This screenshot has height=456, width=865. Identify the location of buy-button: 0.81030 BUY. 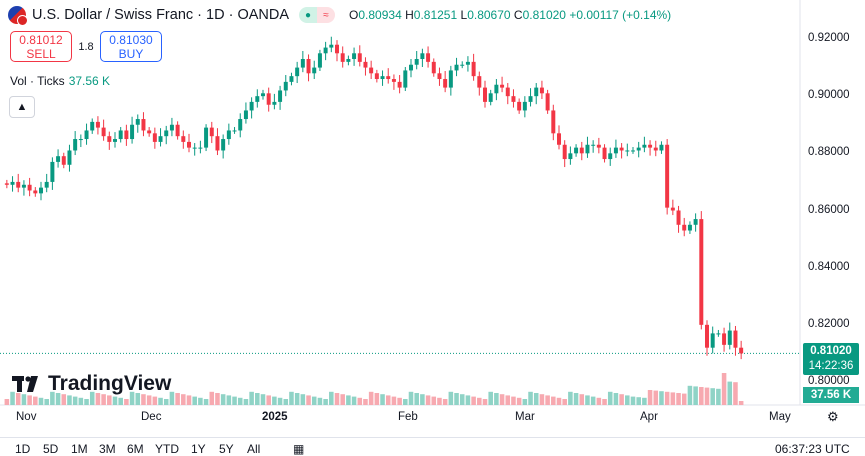
(131, 46).